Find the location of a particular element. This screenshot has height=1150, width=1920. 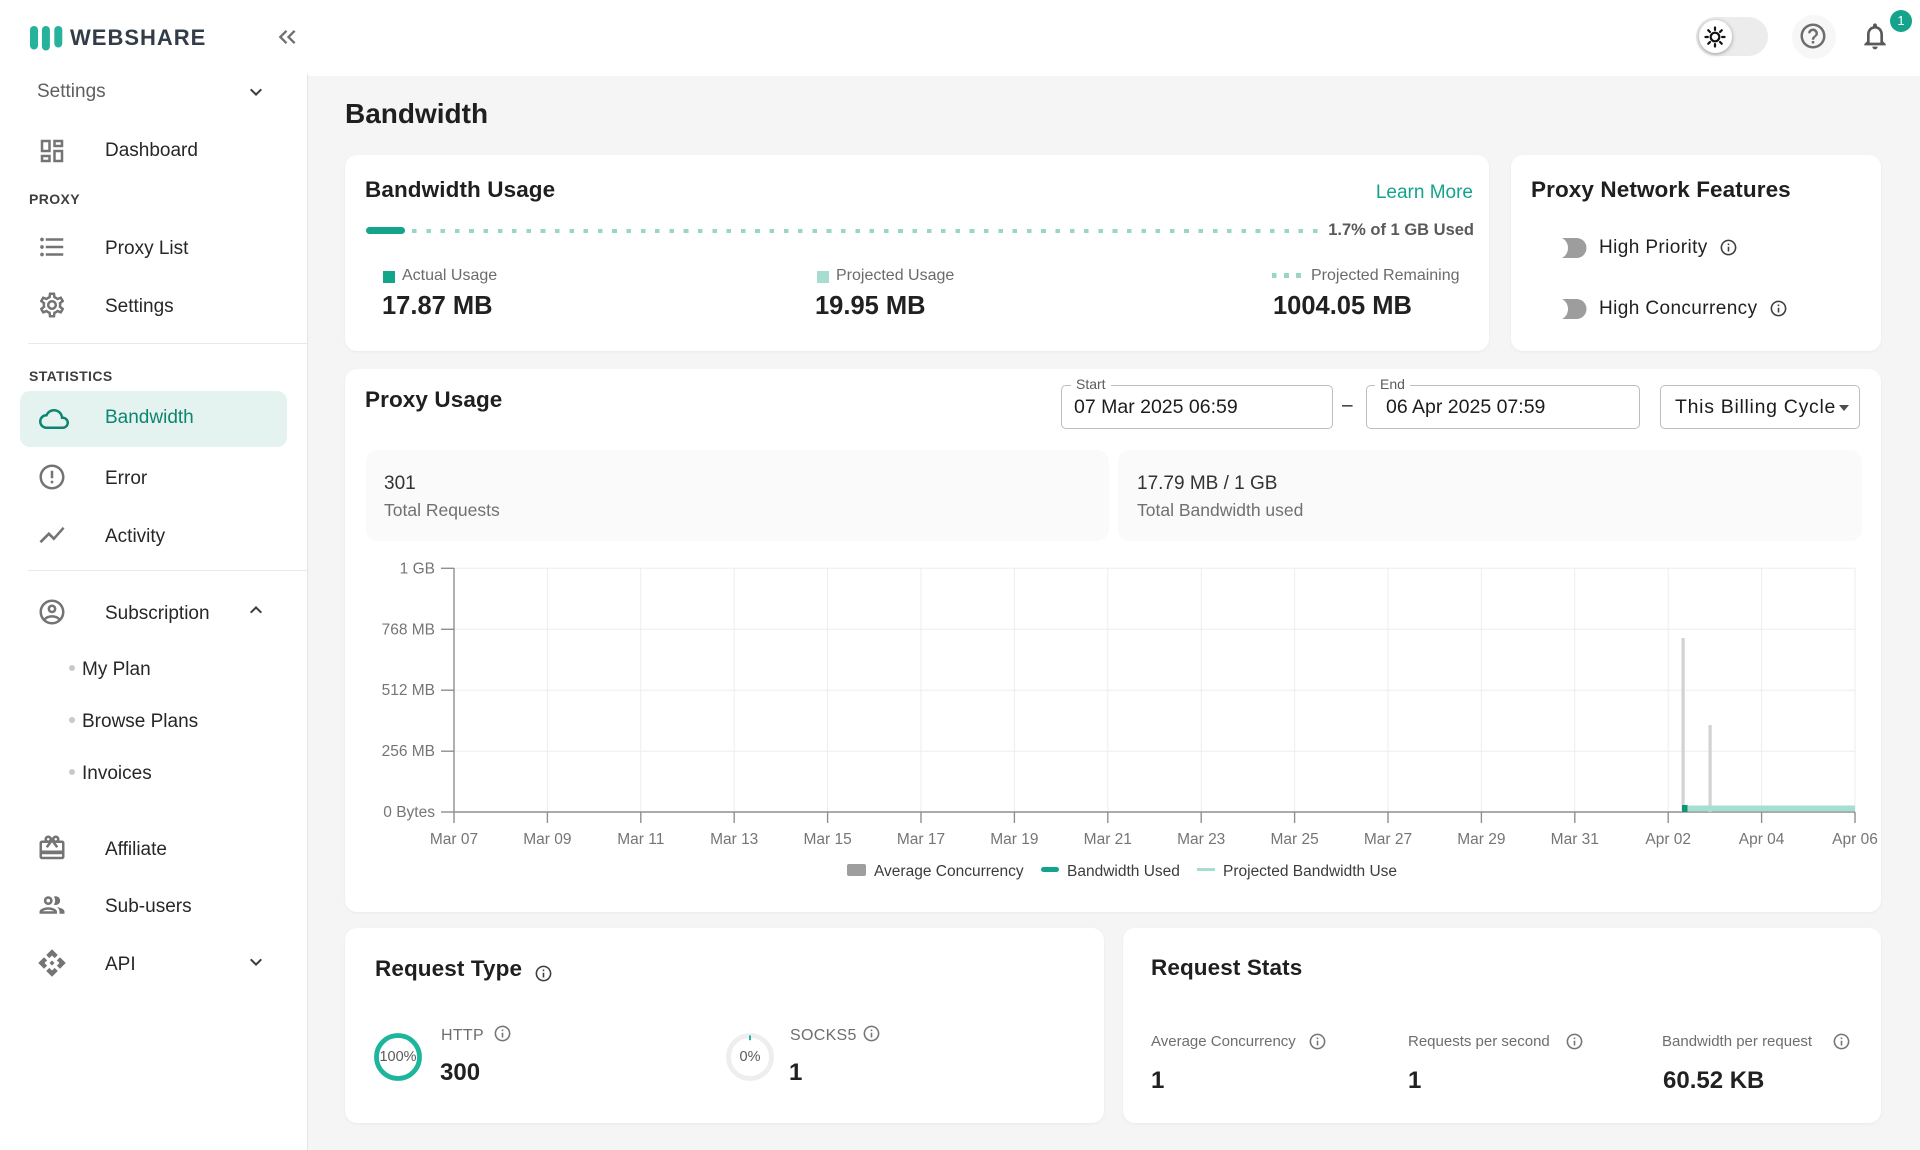

svg-text: Mar 17 is located at coordinates (921, 839).